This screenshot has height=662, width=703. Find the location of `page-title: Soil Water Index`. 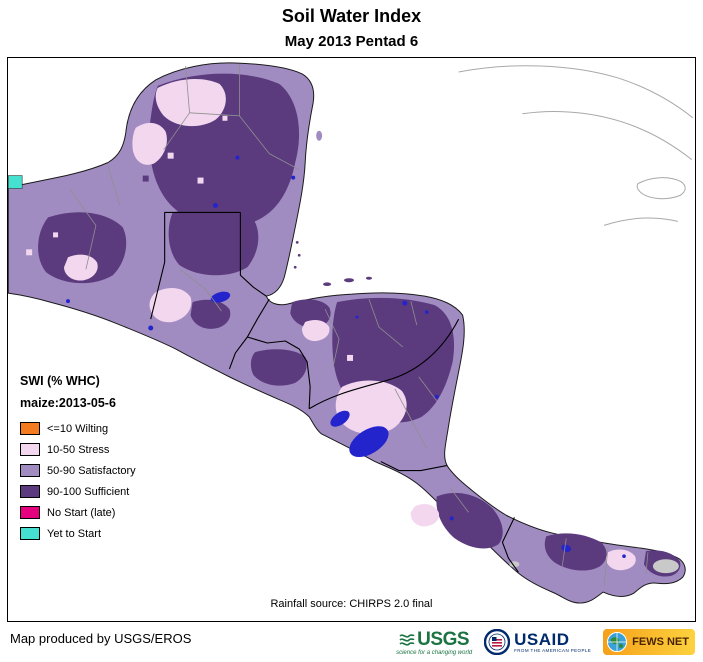

page-title: Soil Water Index is located at coordinates (351, 16).